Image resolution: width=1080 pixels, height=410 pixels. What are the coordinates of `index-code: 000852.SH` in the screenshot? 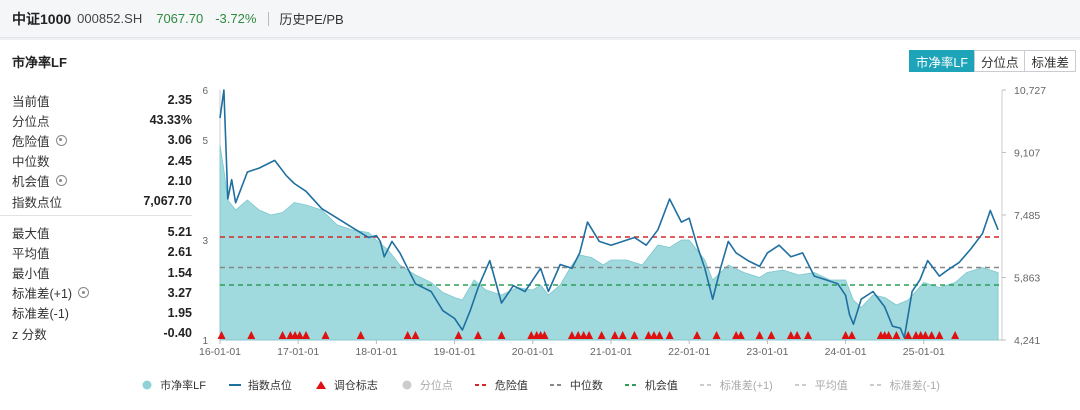 It's located at (110, 18).